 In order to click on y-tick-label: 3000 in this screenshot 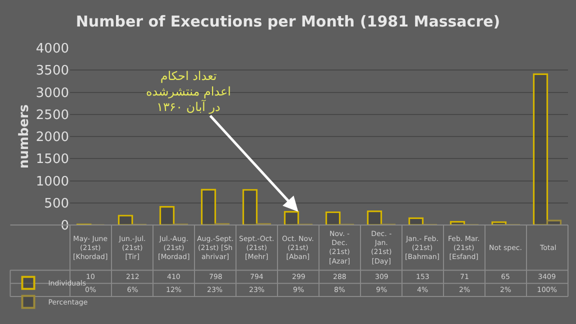, I will do `click(52, 93)`.